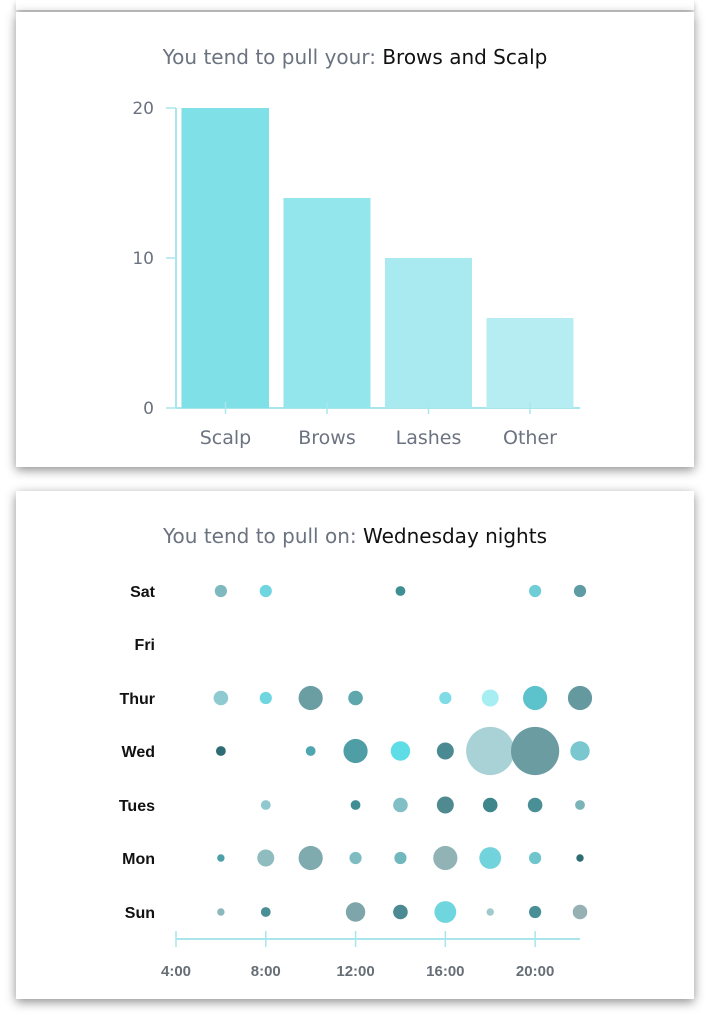 The width and height of the screenshot is (708, 1016). What do you see at coordinates (266, 971) in the screenshot?
I see `x-tick-label: 8:00` at bounding box center [266, 971].